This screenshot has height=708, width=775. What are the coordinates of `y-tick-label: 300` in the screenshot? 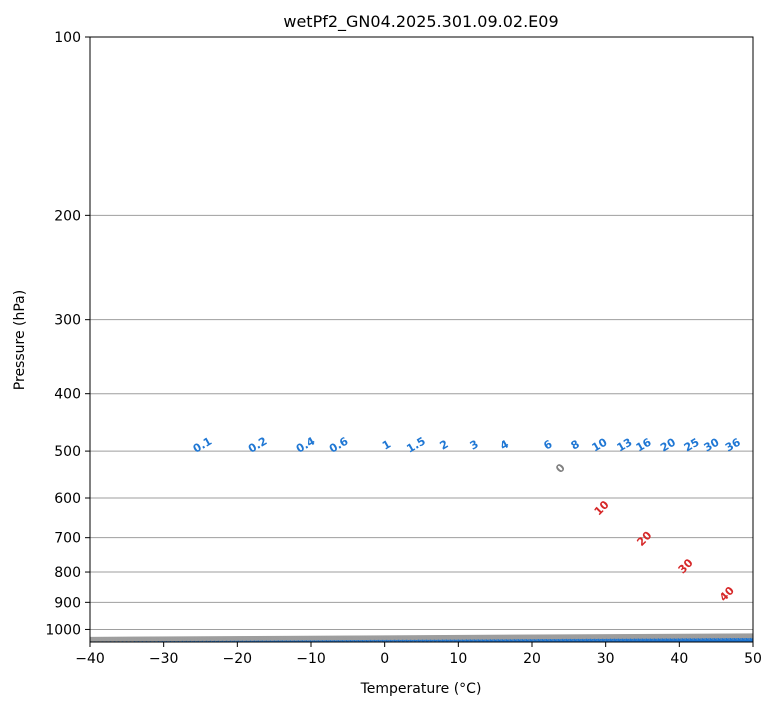 It's located at (67, 321).